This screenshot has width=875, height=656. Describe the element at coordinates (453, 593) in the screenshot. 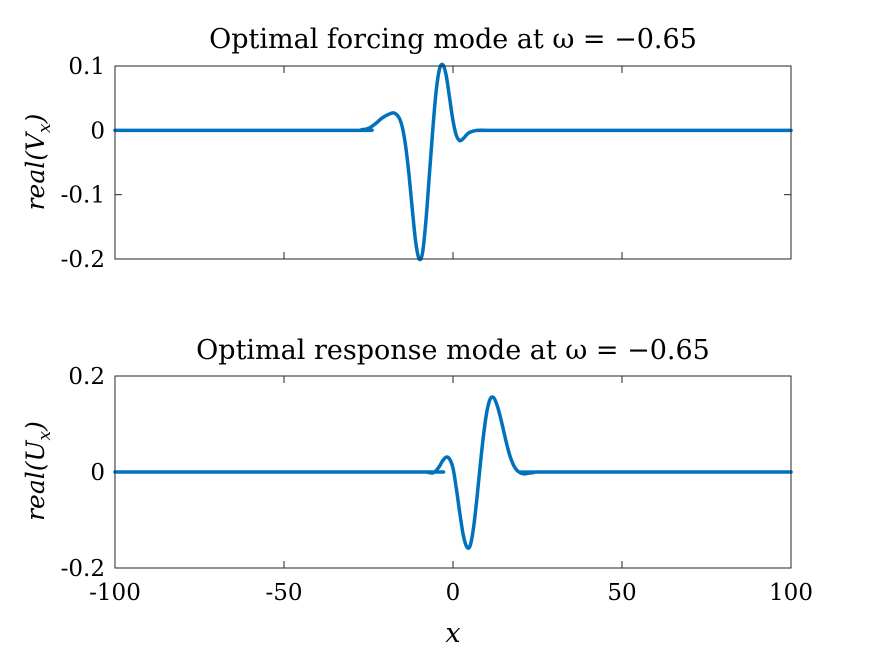

I see `response-xtick-label: 0` at that location.